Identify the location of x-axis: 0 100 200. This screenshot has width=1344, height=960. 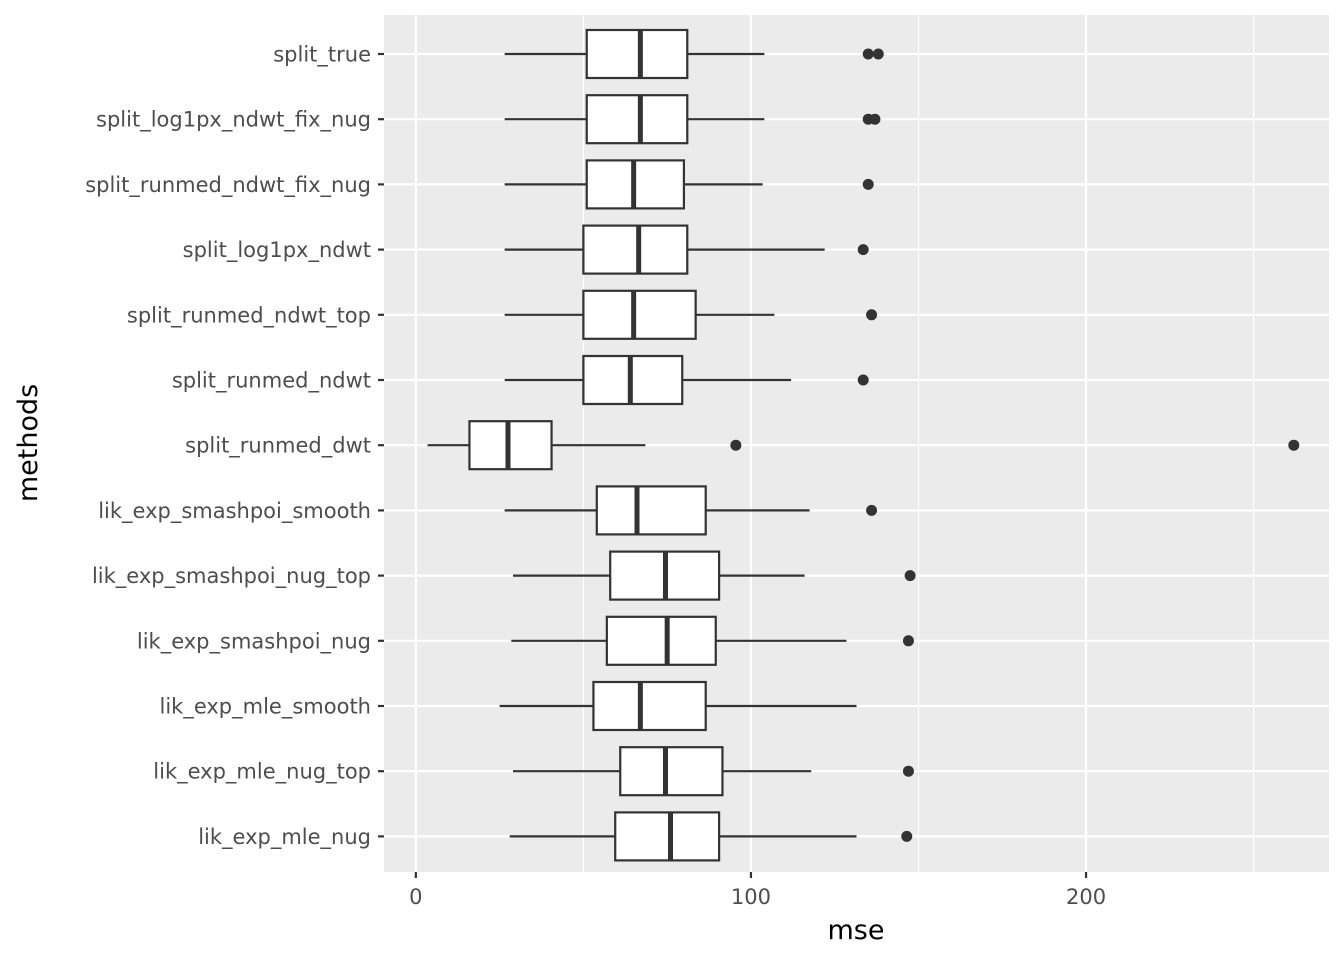
(757, 890).